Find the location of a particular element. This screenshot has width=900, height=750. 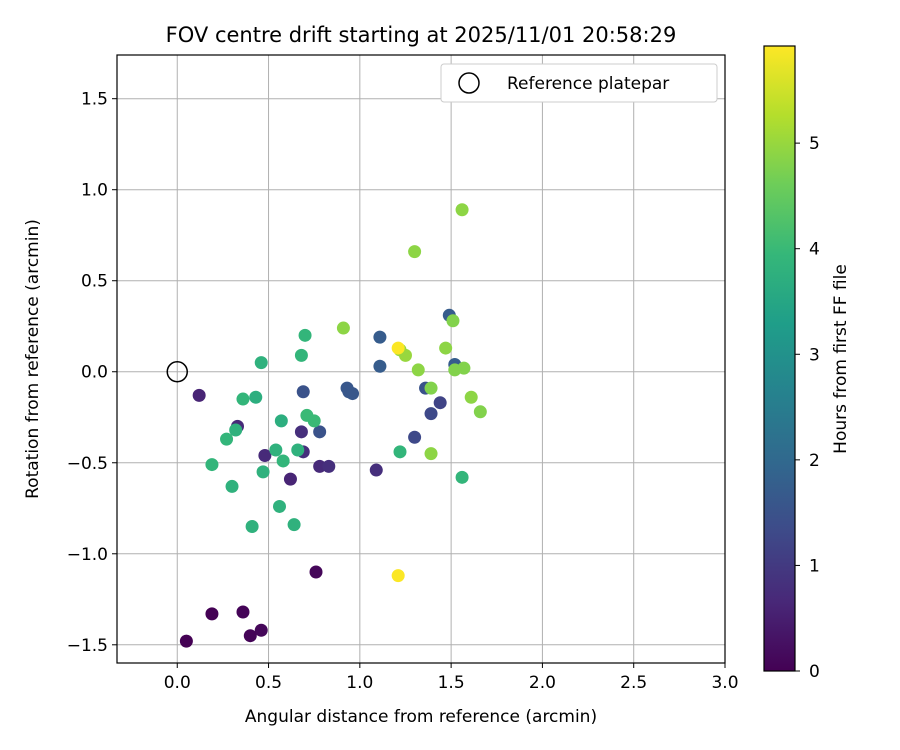

legend-entry-reference-platepar: Reference platepar is located at coordinates (588, 84).